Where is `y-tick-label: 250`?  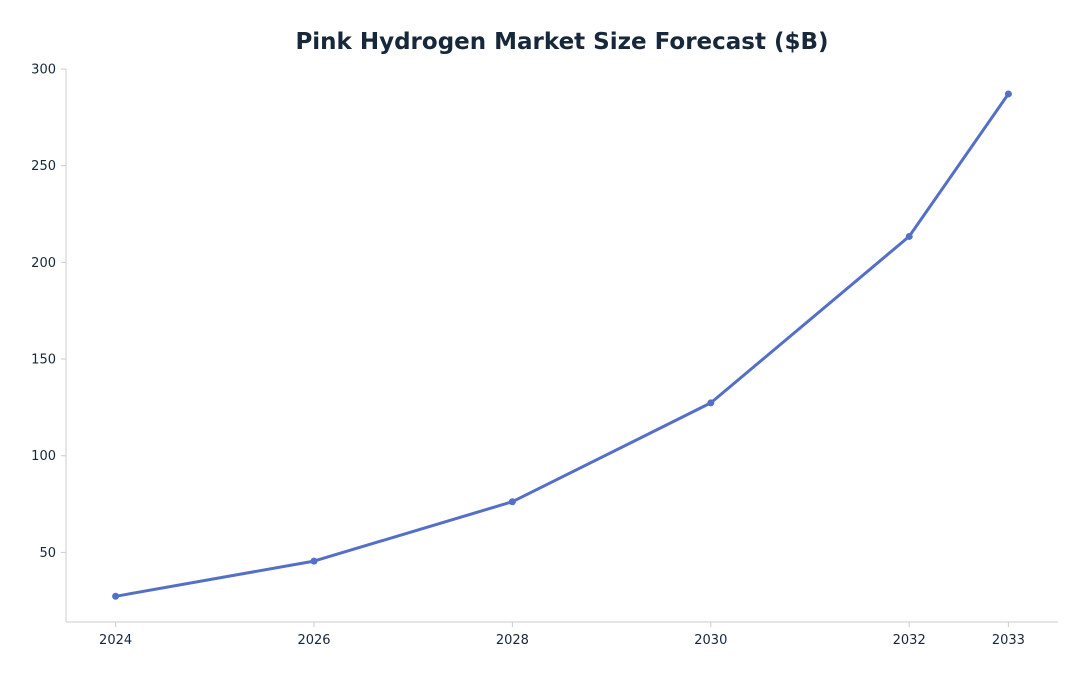
y-tick-label: 250 is located at coordinates (43, 166).